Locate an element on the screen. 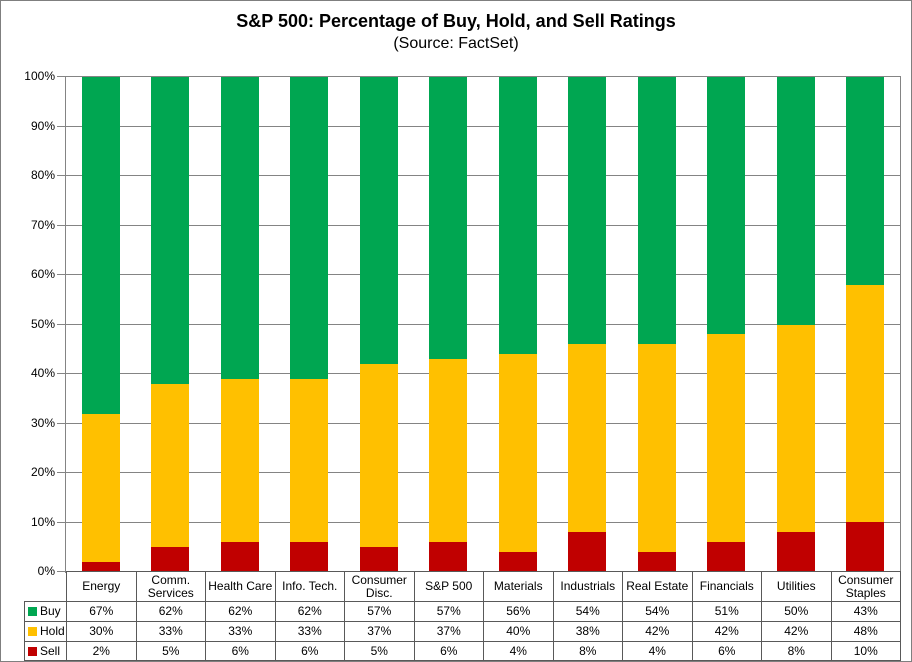 The width and height of the screenshot is (912, 662). category-header: Health Care is located at coordinates (240, 586).